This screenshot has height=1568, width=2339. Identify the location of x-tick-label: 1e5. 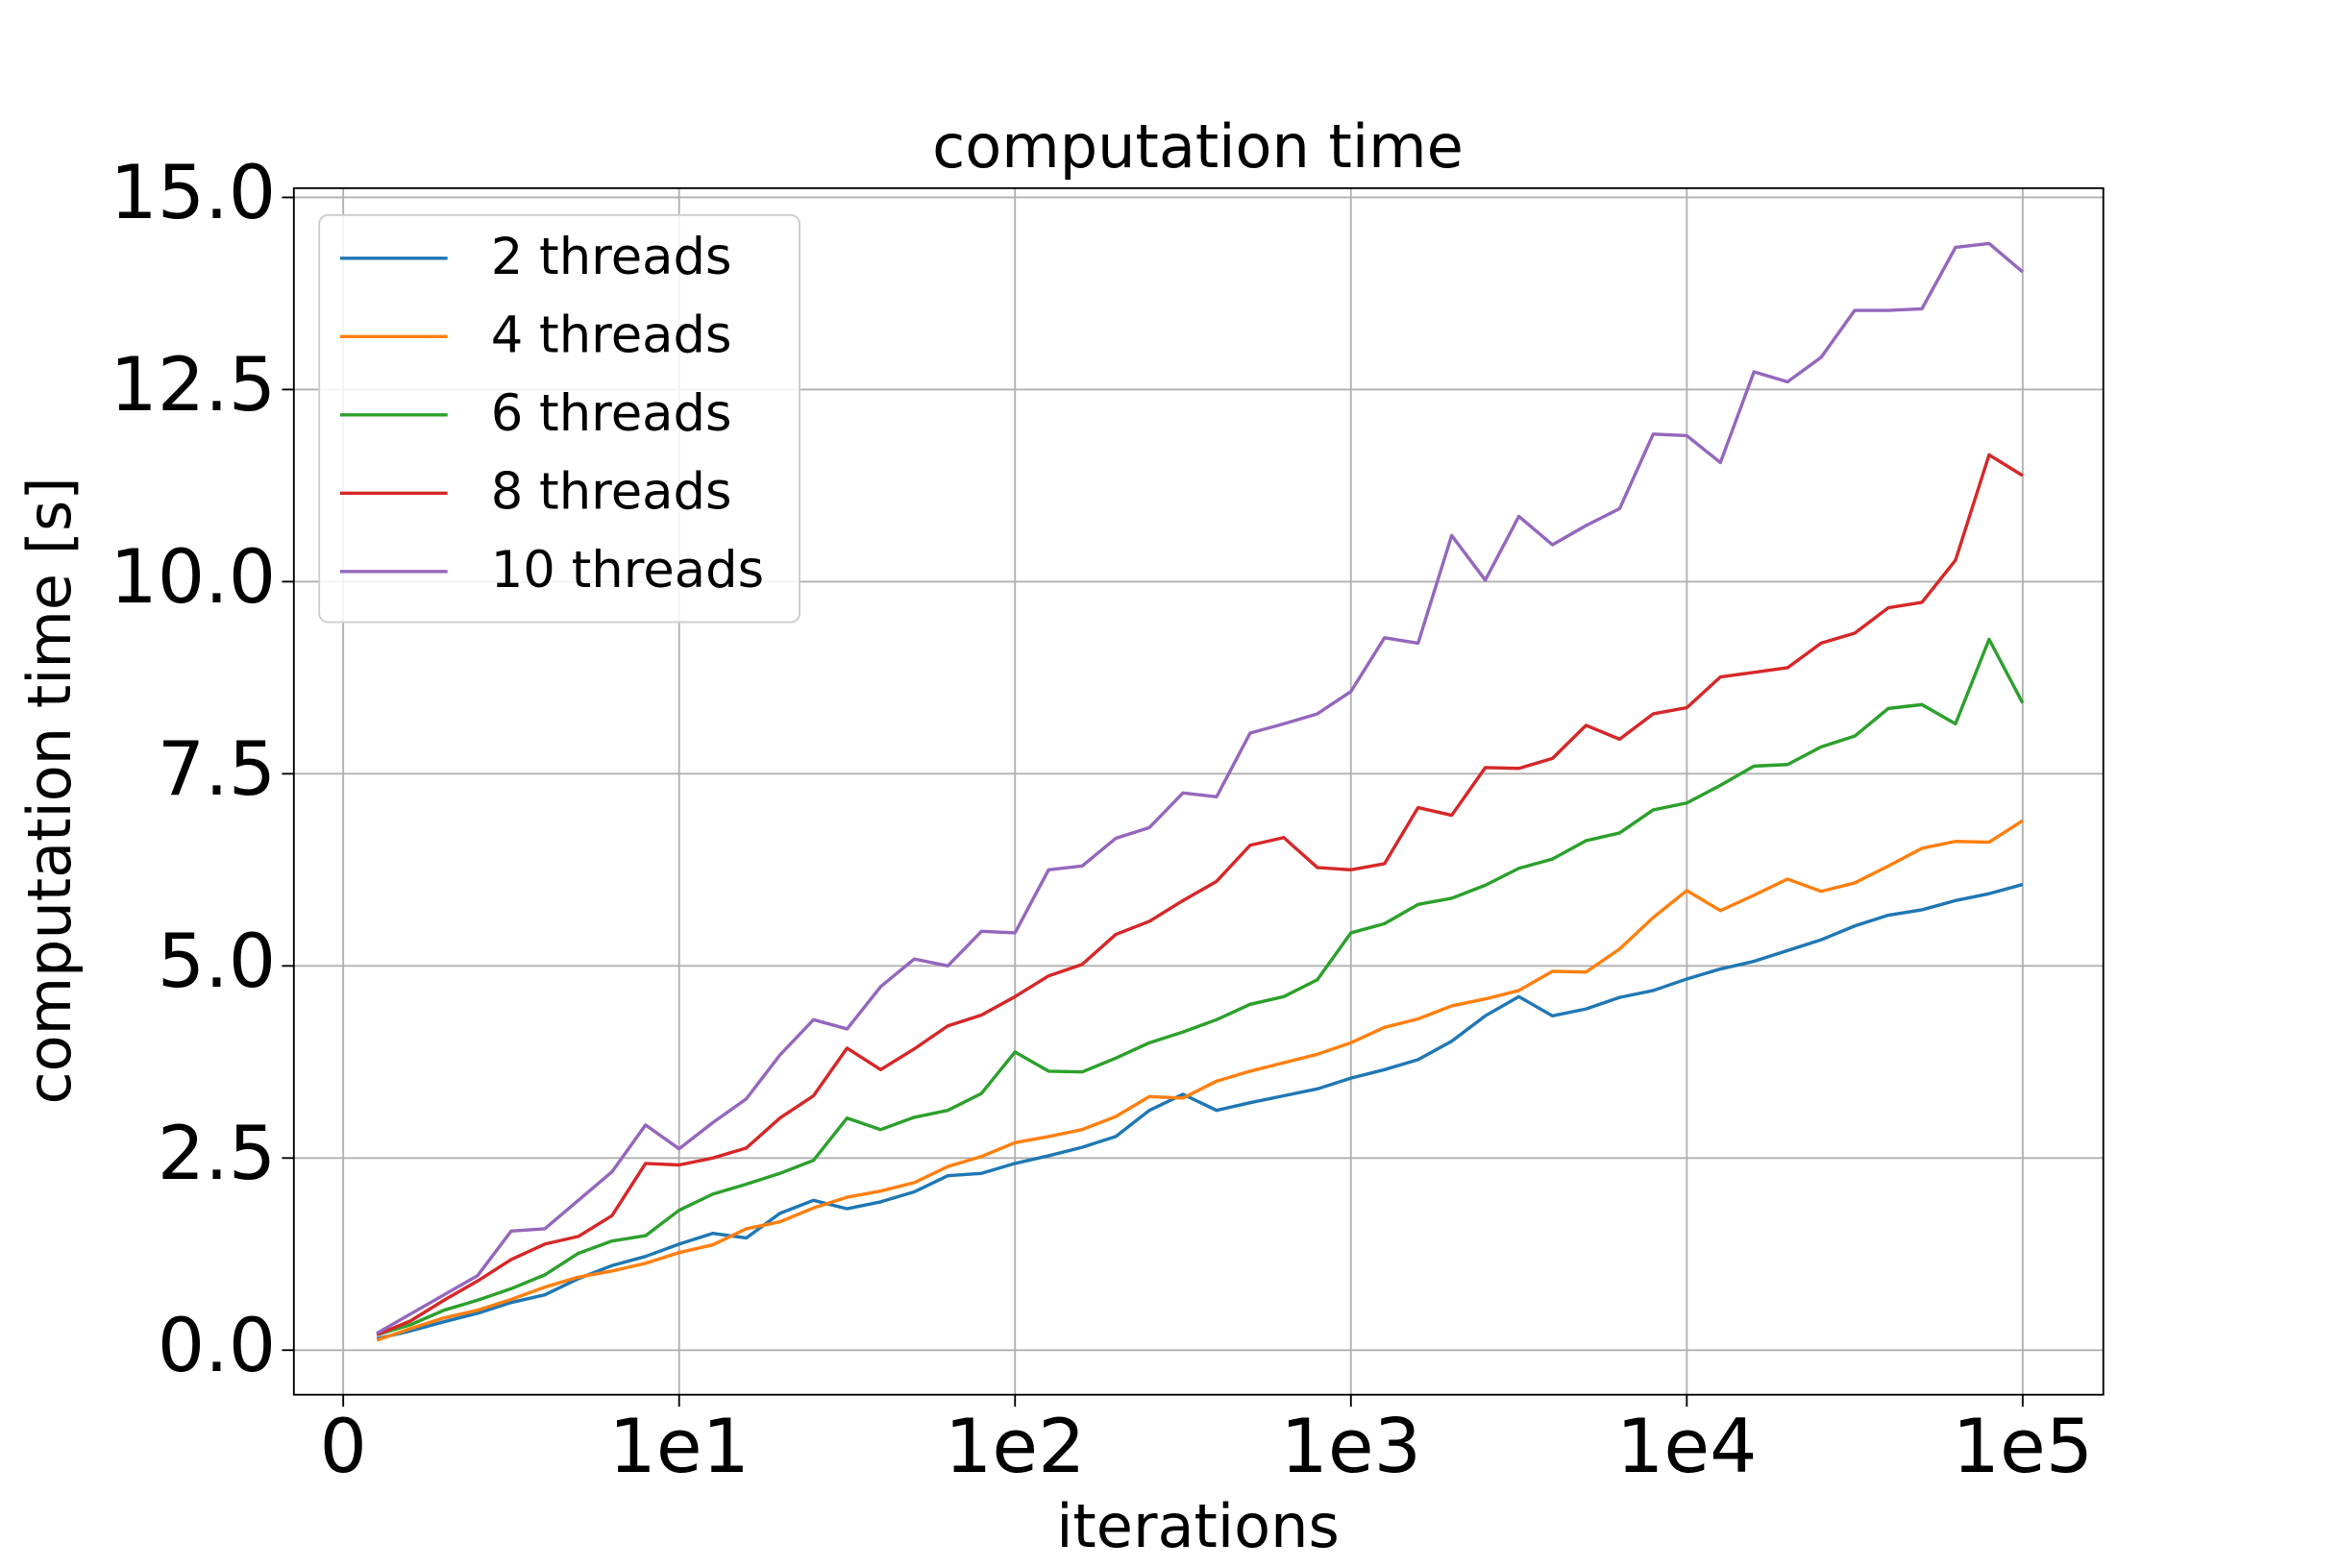
(2024, 1447).